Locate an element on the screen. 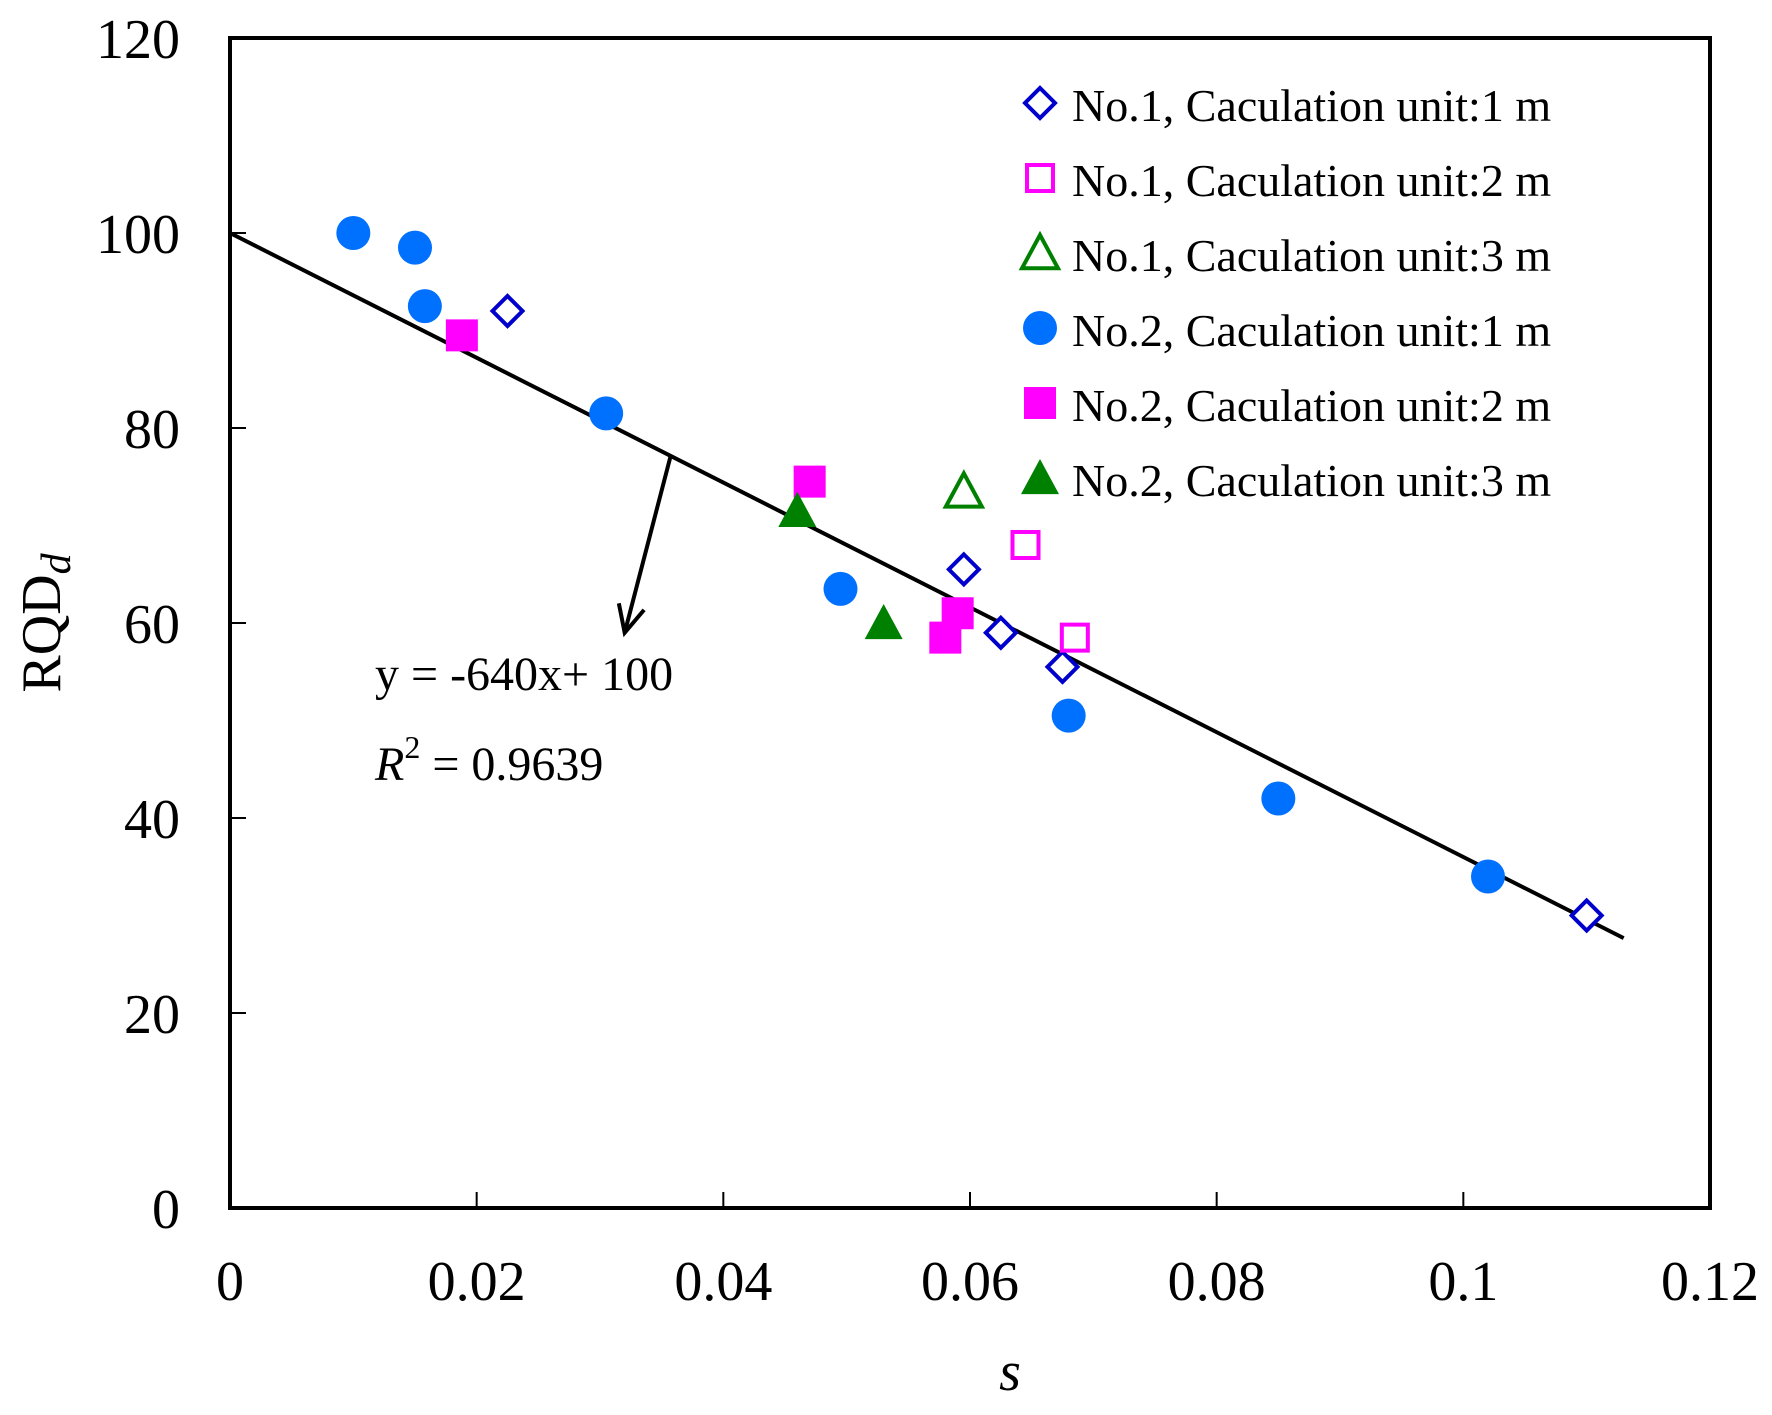 This screenshot has height=1415, width=1772. annotation-arrow-layer is located at coordinates (644, 547).